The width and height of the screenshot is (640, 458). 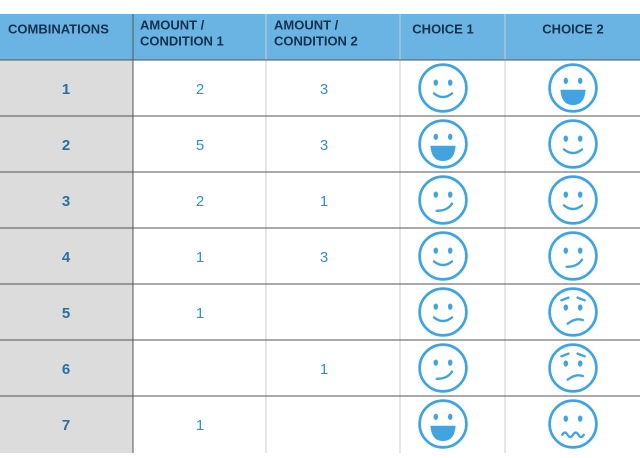 I want to click on combination-number: 6, so click(x=66, y=369).